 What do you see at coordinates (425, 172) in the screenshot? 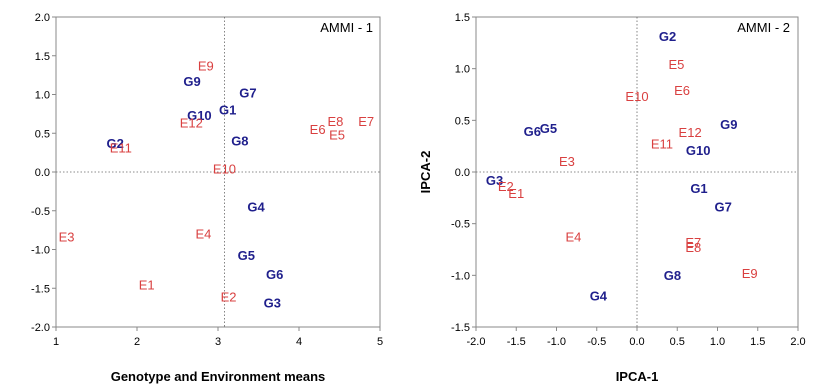
I see `y-axis-label: IPCA-2` at bounding box center [425, 172].